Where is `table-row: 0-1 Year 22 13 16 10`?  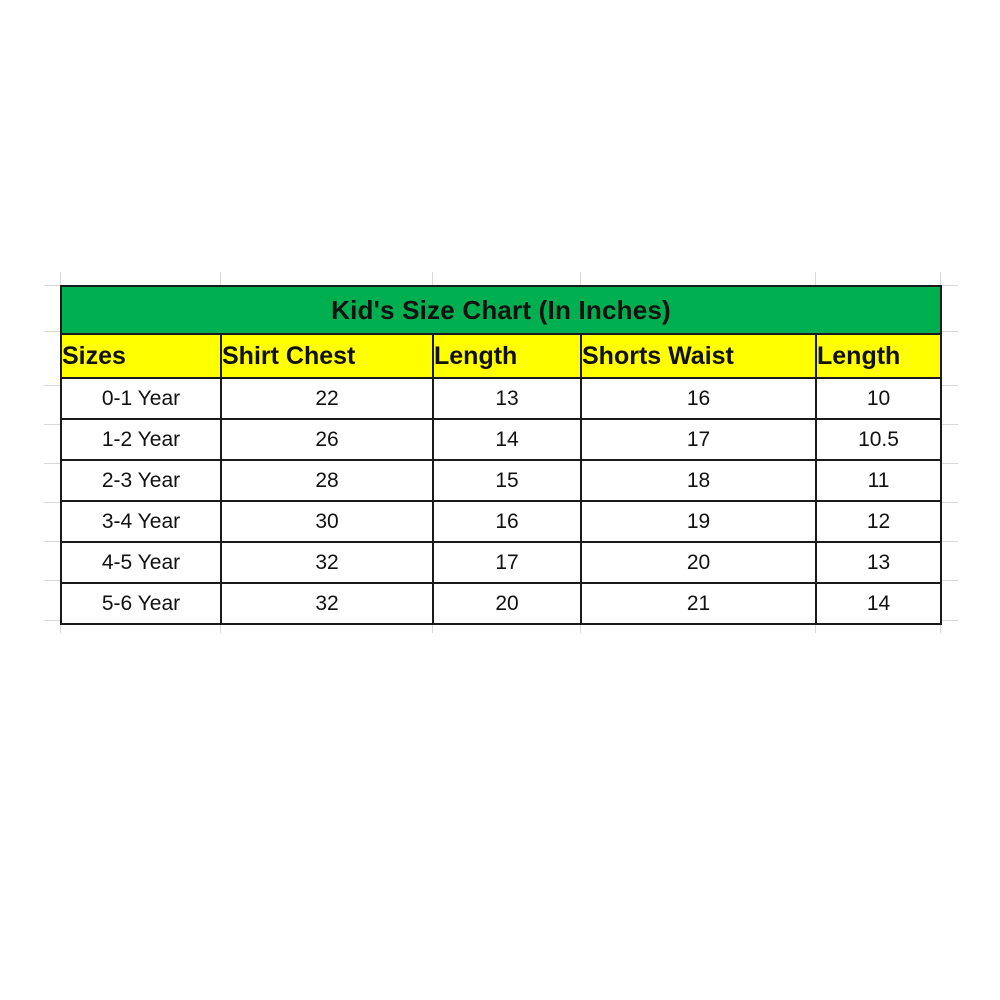
table-row: 0-1 Year 22 13 16 10 is located at coordinates (501, 398).